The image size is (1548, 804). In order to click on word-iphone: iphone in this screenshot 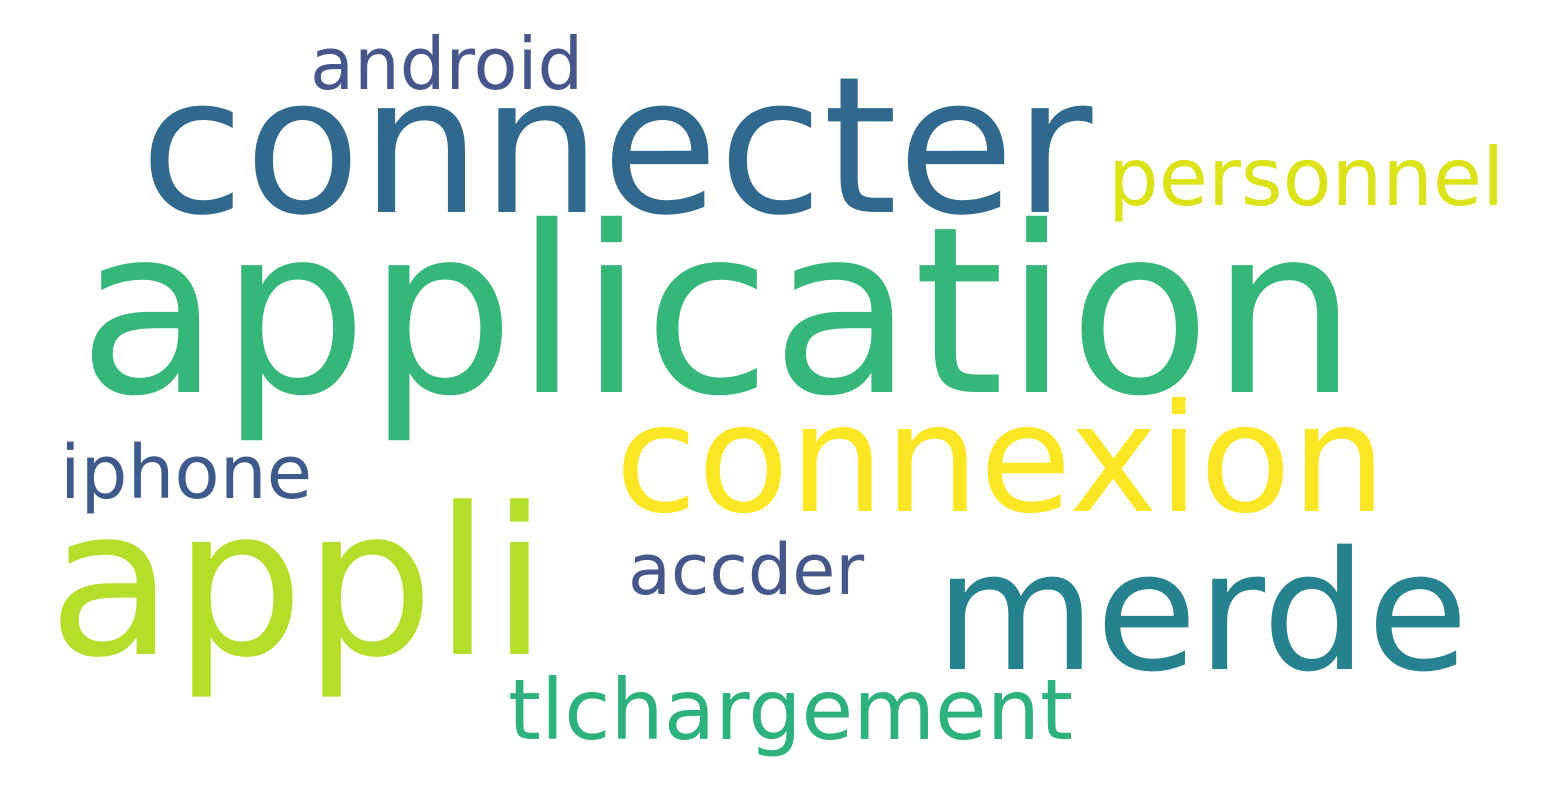, I will do `click(186, 473)`.